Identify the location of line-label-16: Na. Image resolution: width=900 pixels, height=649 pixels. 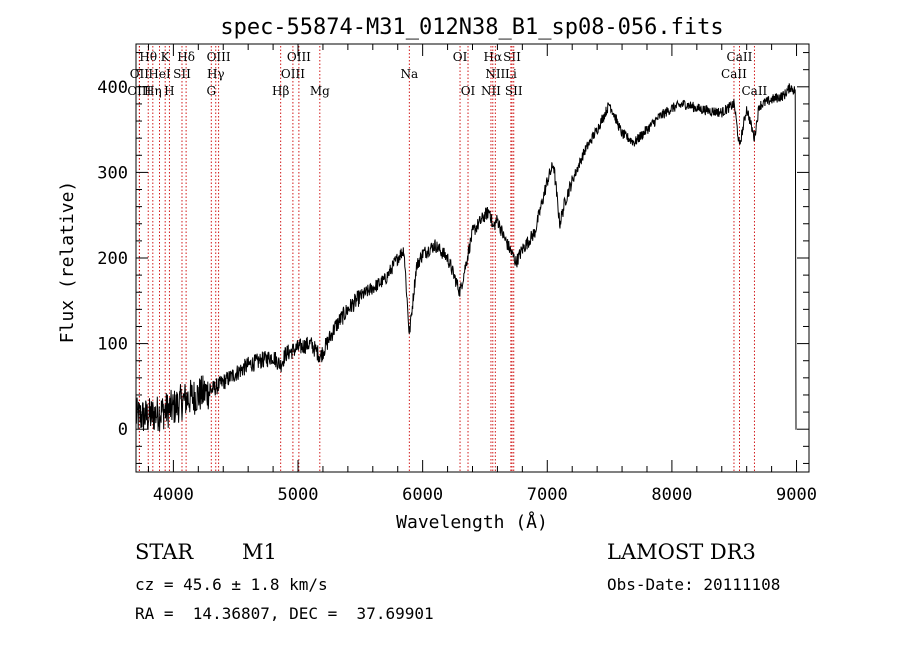
(409, 74).